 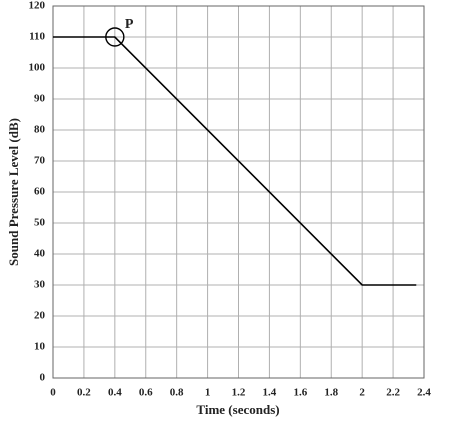 What do you see at coordinates (129, 24) in the screenshot?
I see `annotation-label: P` at bounding box center [129, 24].